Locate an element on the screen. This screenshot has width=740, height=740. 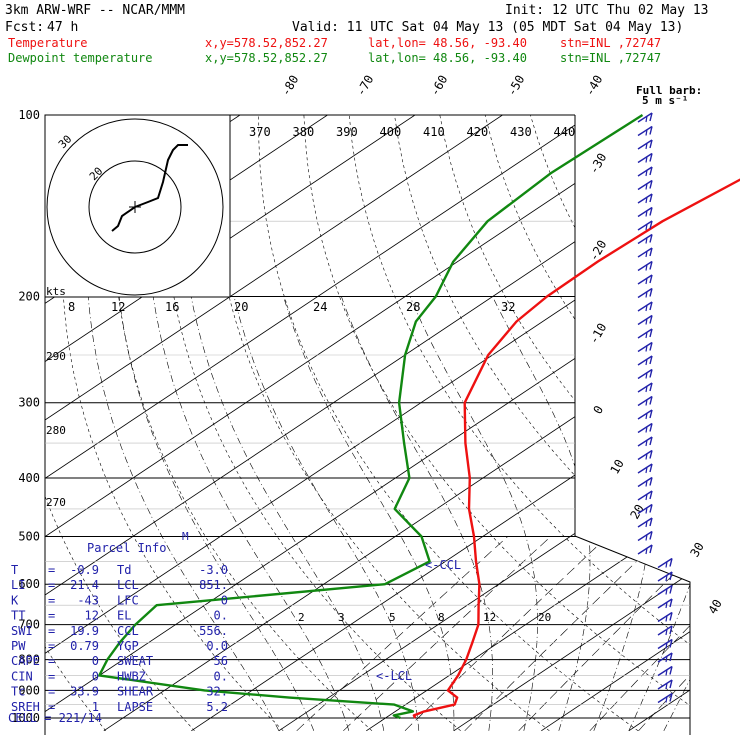
parcel-value: 0 is located at coordinates (95, 661).